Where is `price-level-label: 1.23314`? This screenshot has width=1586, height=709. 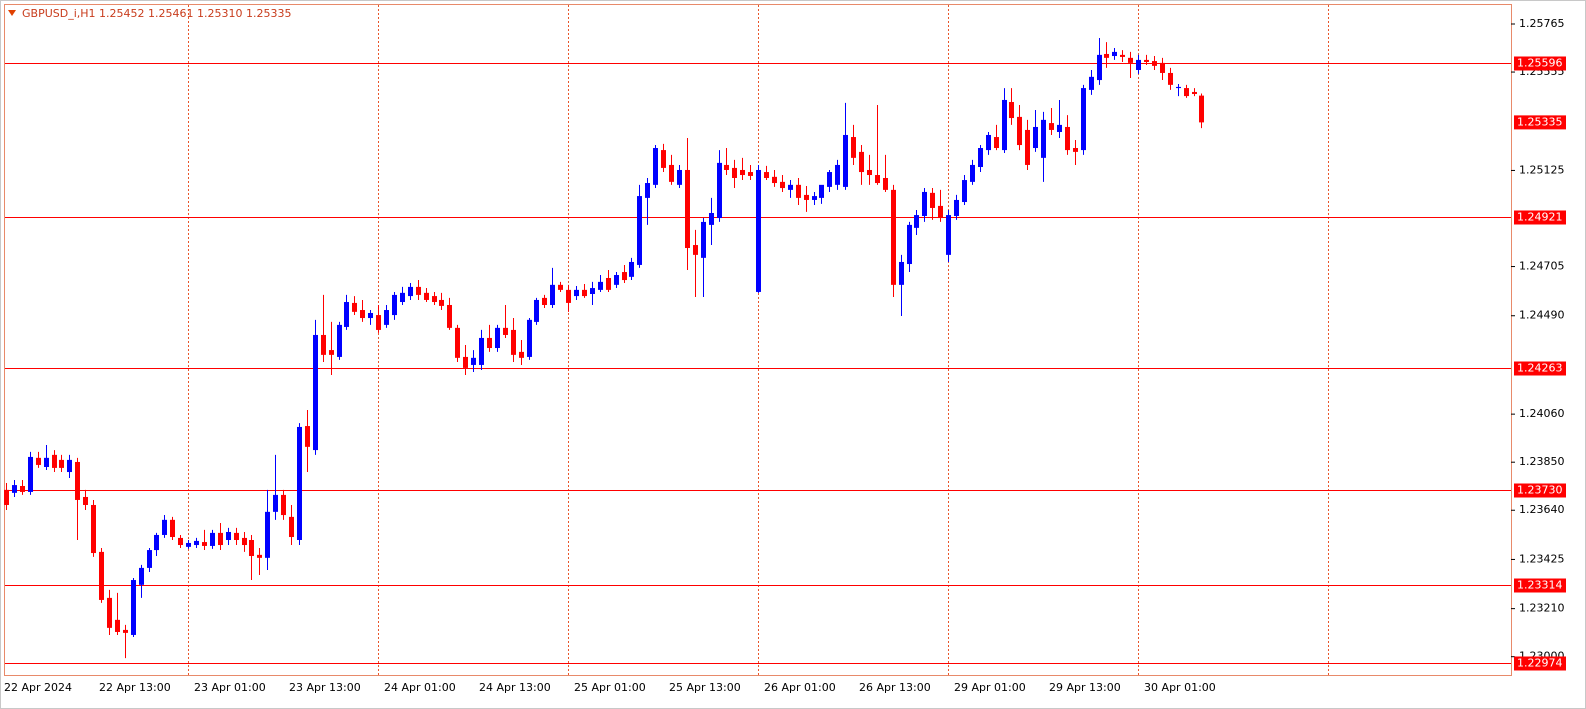 price-level-label: 1.23314 is located at coordinates (1540, 585).